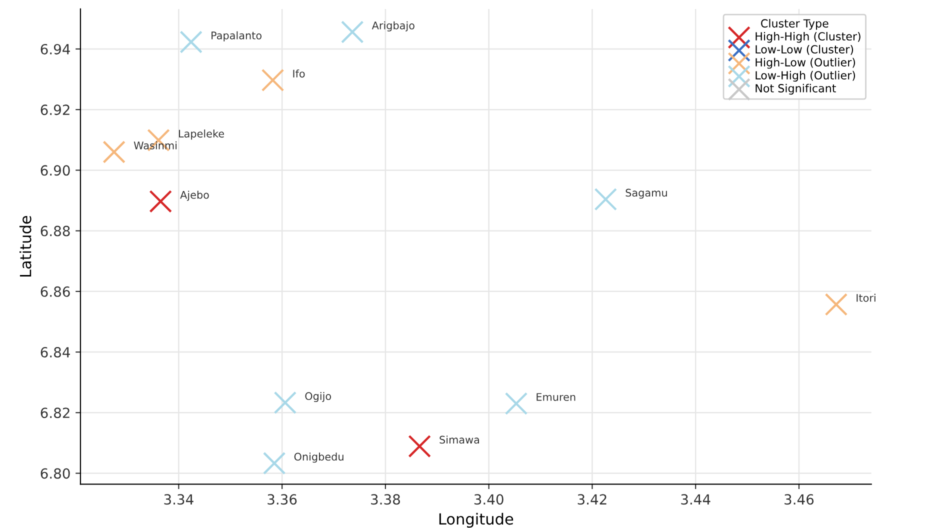 Image resolution: width=925 pixels, height=528 pixels. I want to click on annotation: Emuren, so click(556, 397).